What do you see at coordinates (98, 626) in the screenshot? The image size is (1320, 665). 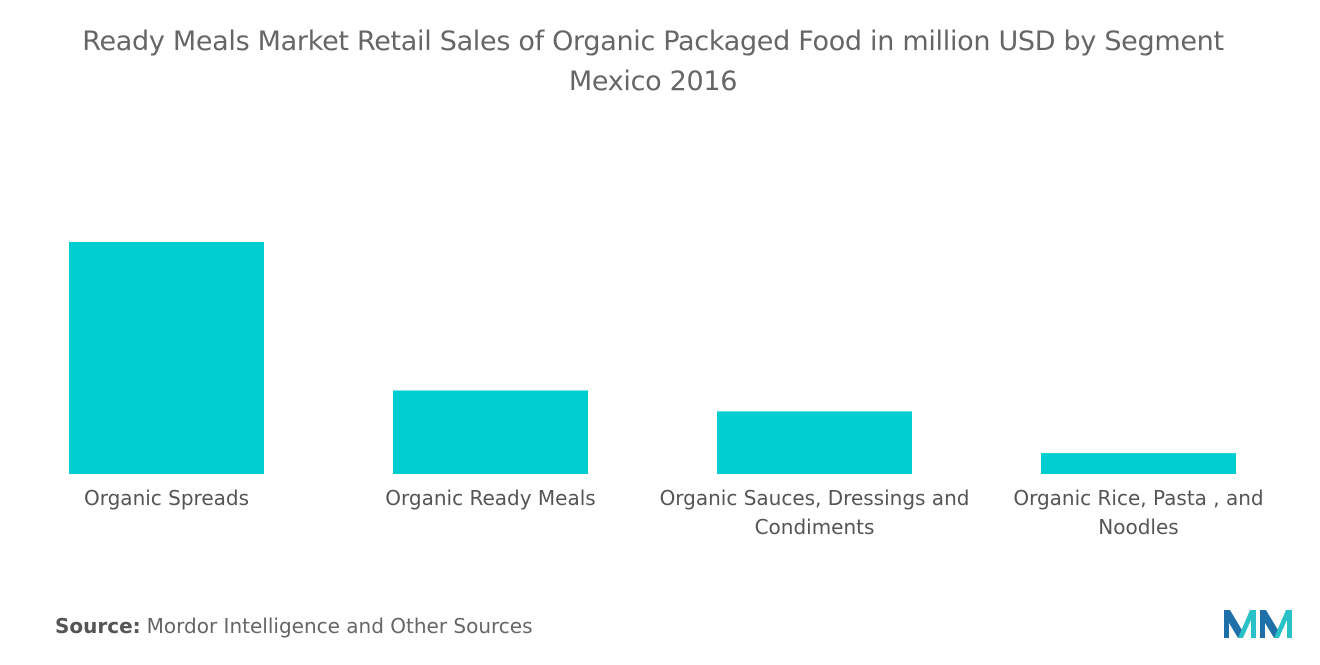 I see `source-label: Source:` at bounding box center [98, 626].